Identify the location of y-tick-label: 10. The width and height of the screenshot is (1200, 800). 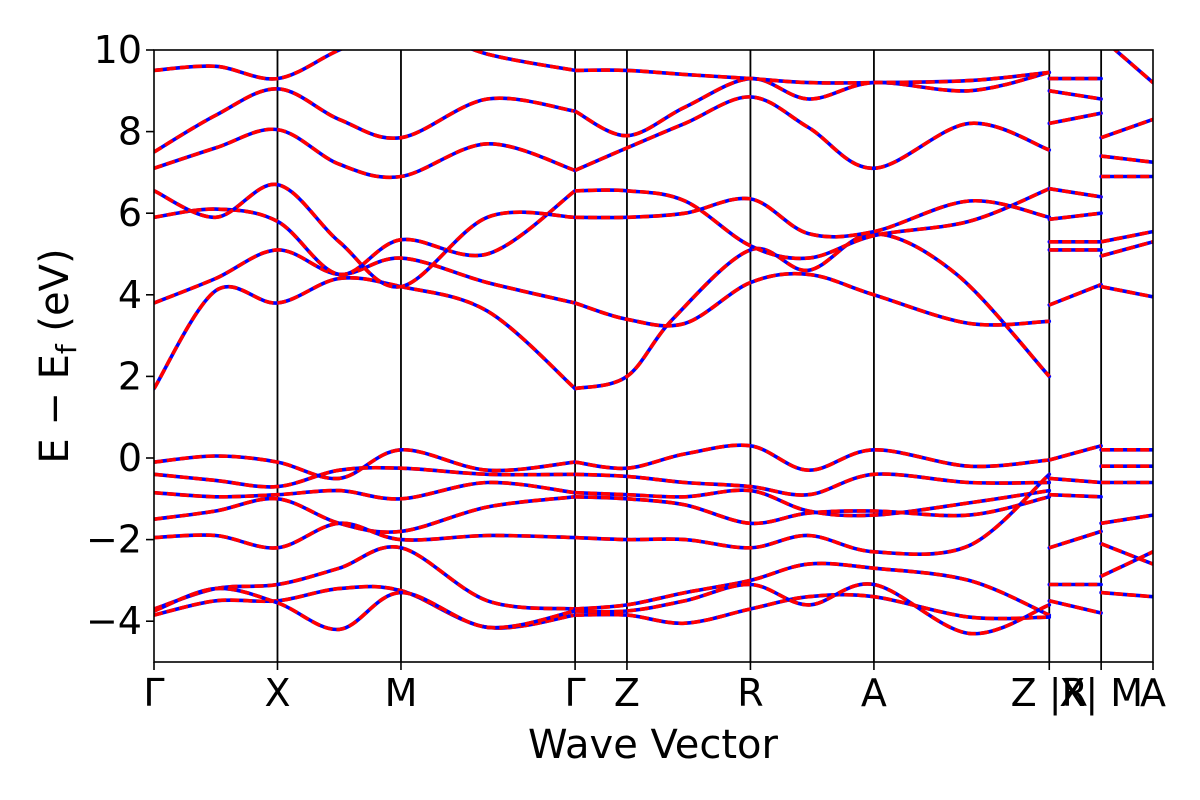
(118, 50).